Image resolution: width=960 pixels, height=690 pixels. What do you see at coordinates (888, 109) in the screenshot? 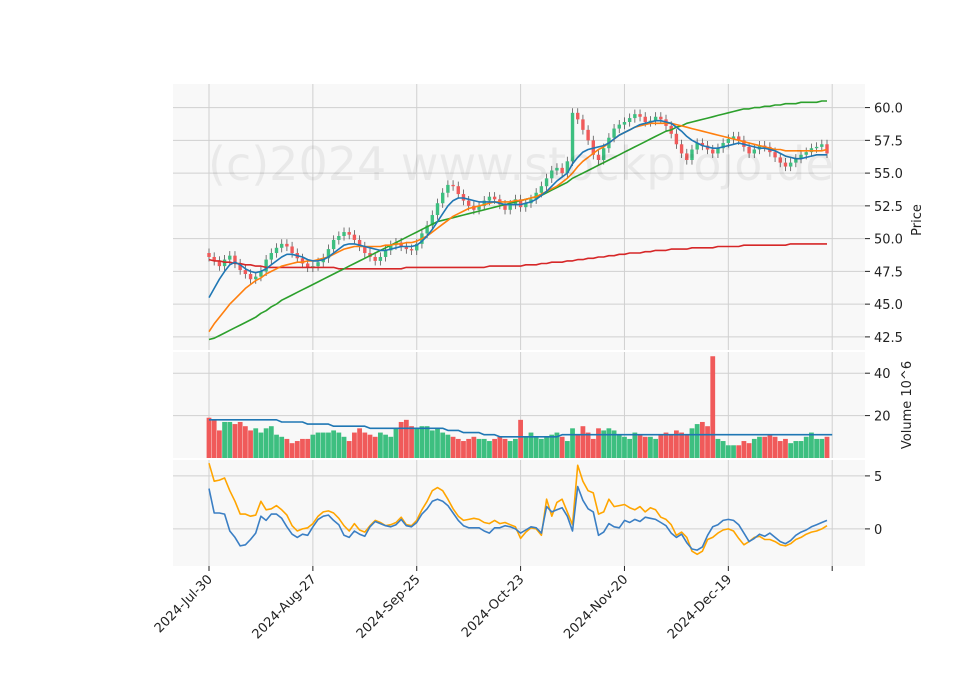
I see `price-ytick-label: 60.0` at bounding box center [888, 109].